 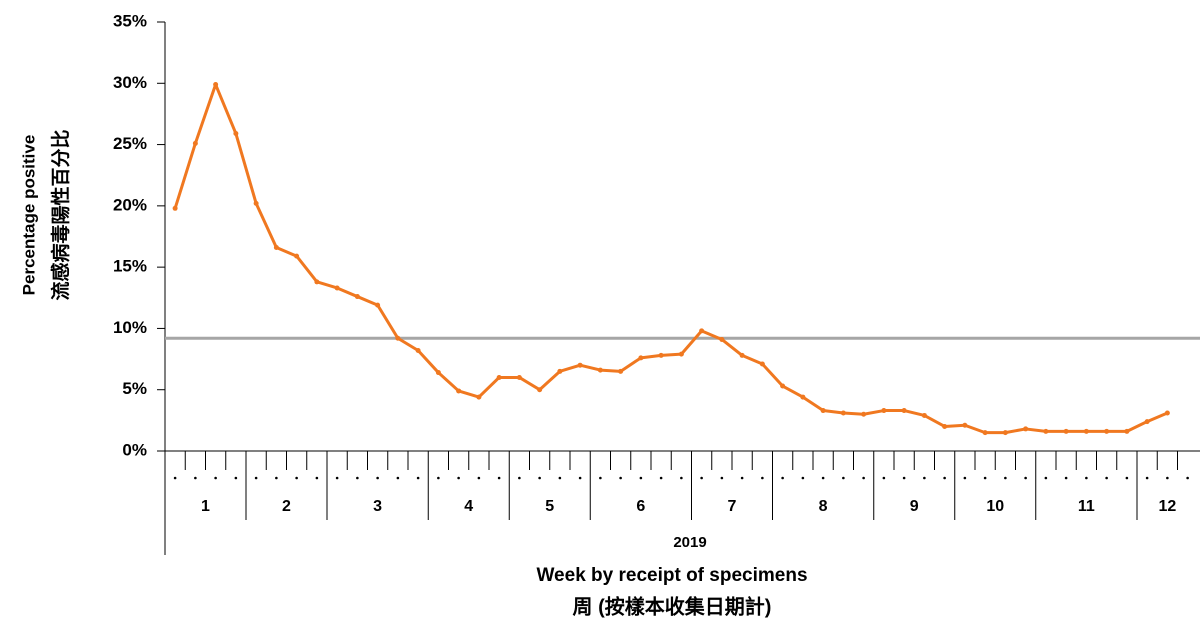 I want to click on x-group-label: 3, so click(x=377, y=506).